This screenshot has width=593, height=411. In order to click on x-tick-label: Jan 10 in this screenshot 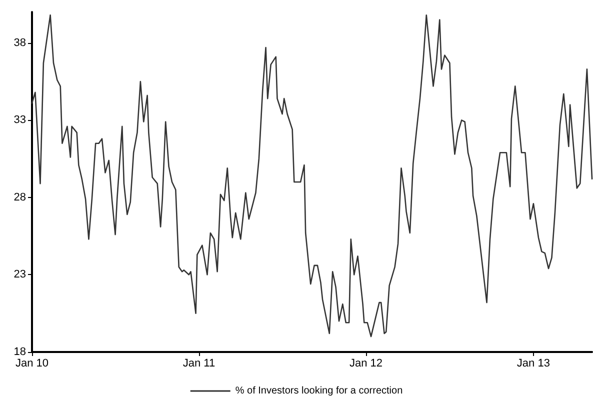, I will do `click(32, 364)`.